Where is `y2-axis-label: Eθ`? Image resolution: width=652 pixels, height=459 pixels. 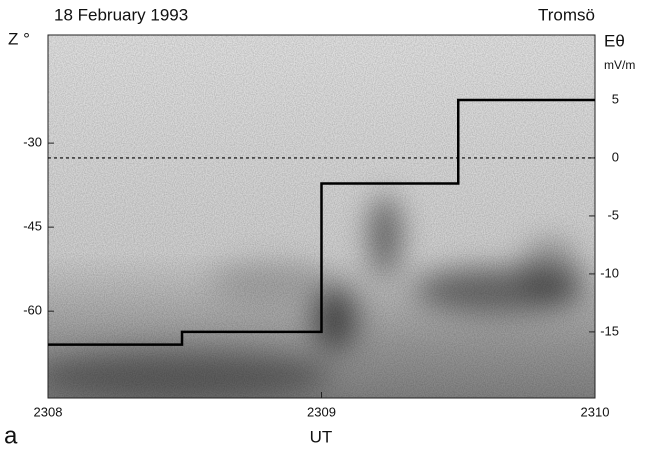 y2-axis-label: Eθ is located at coordinates (614, 40).